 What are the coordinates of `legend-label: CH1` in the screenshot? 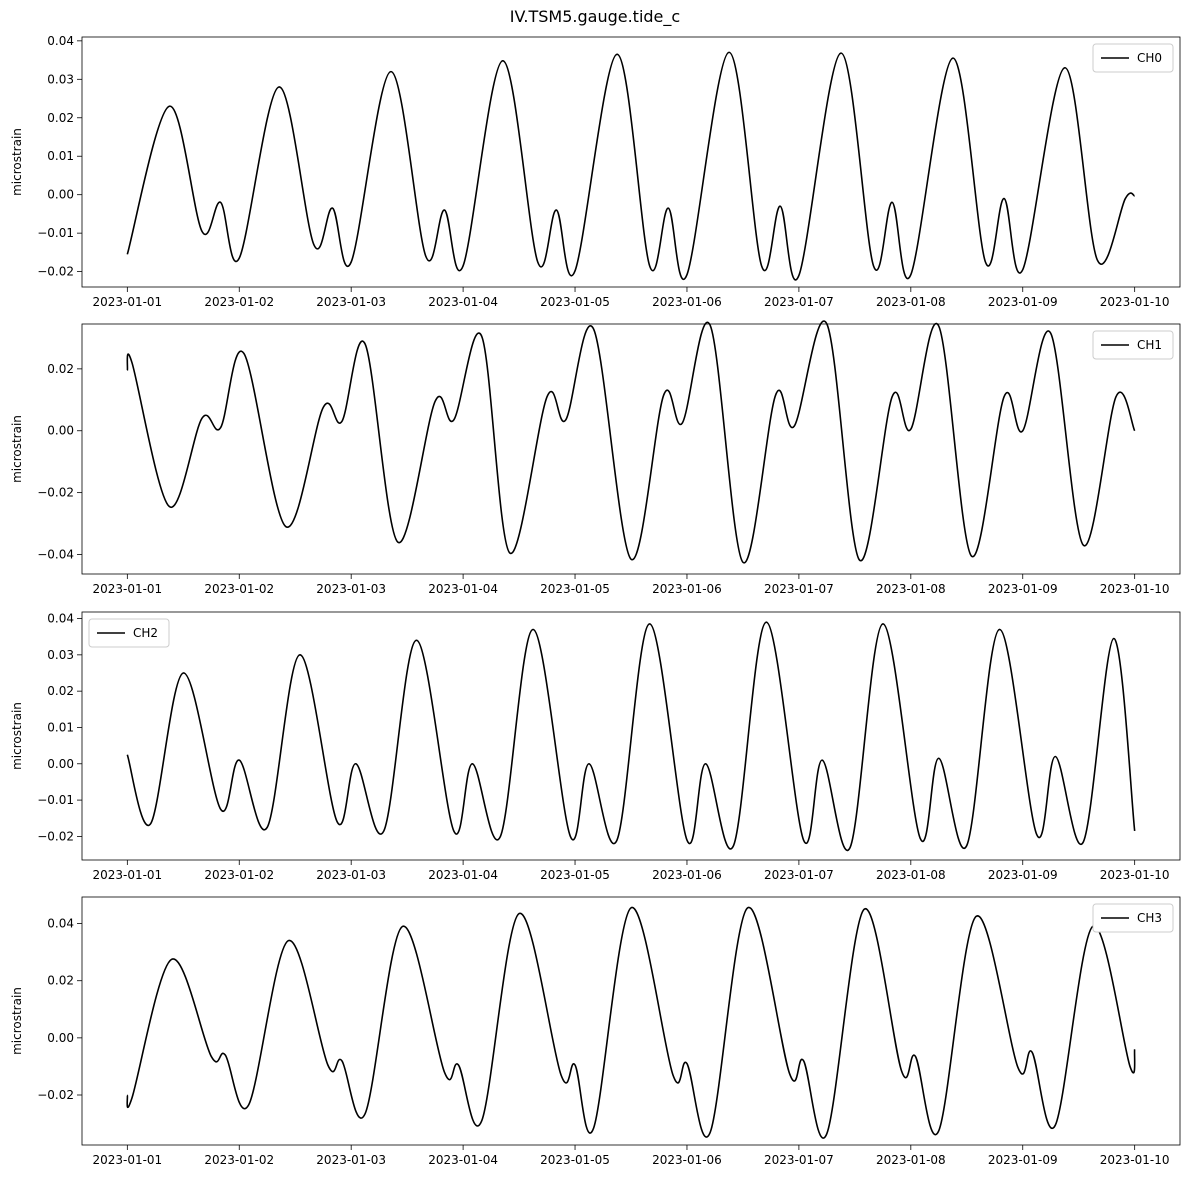 It's located at (1149, 345).